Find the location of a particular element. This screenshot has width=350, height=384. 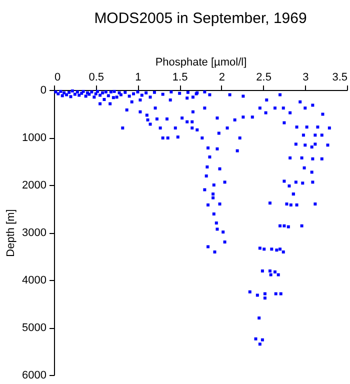

x-tick-label: 2 is located at coordinates (221, 78).